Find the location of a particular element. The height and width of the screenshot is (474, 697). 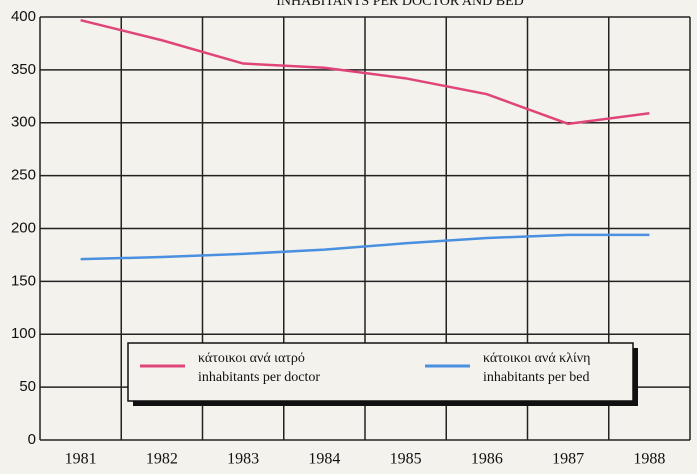

y-tick-label: 300 is located at coordinates (23, 122).